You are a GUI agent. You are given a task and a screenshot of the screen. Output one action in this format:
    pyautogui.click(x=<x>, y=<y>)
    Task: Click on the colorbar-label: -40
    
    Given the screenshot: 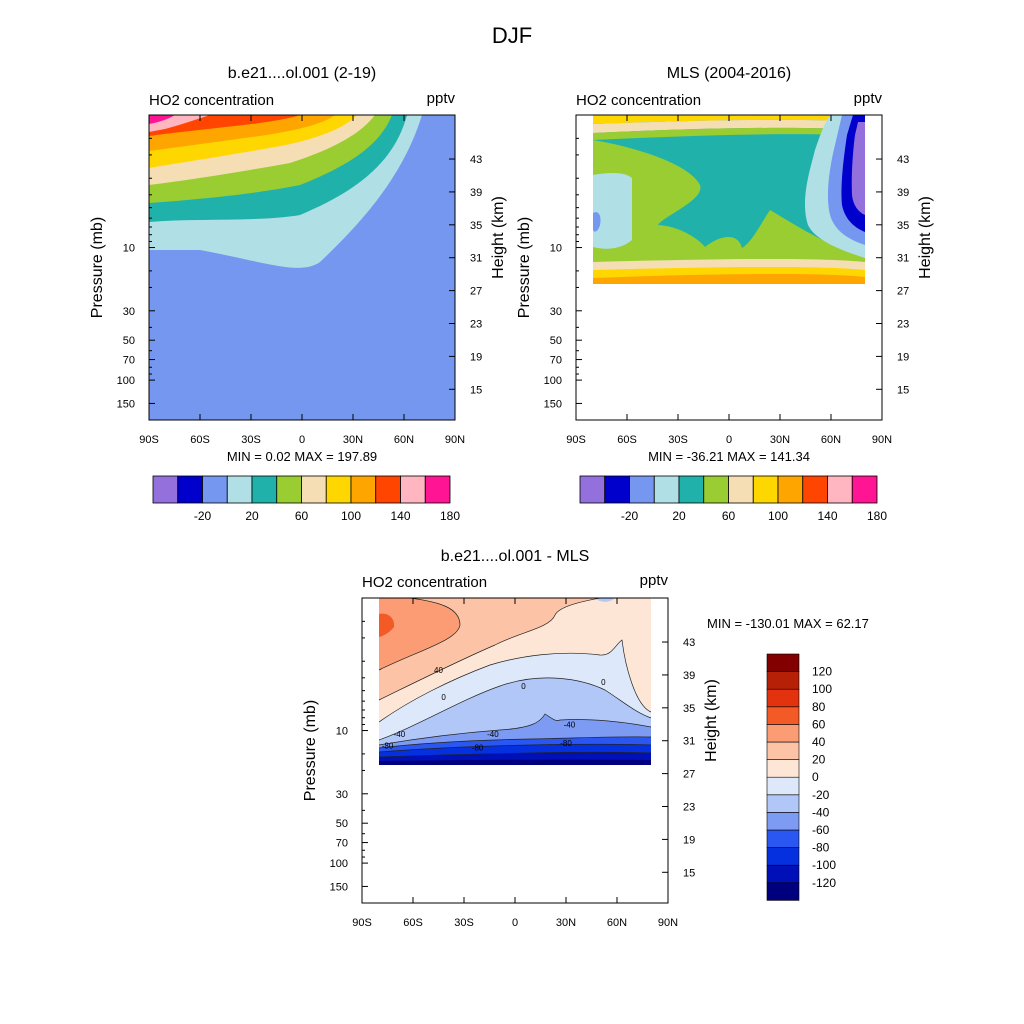 What is the action you would take?
    pyautogui.click(x=821, y=812)
    